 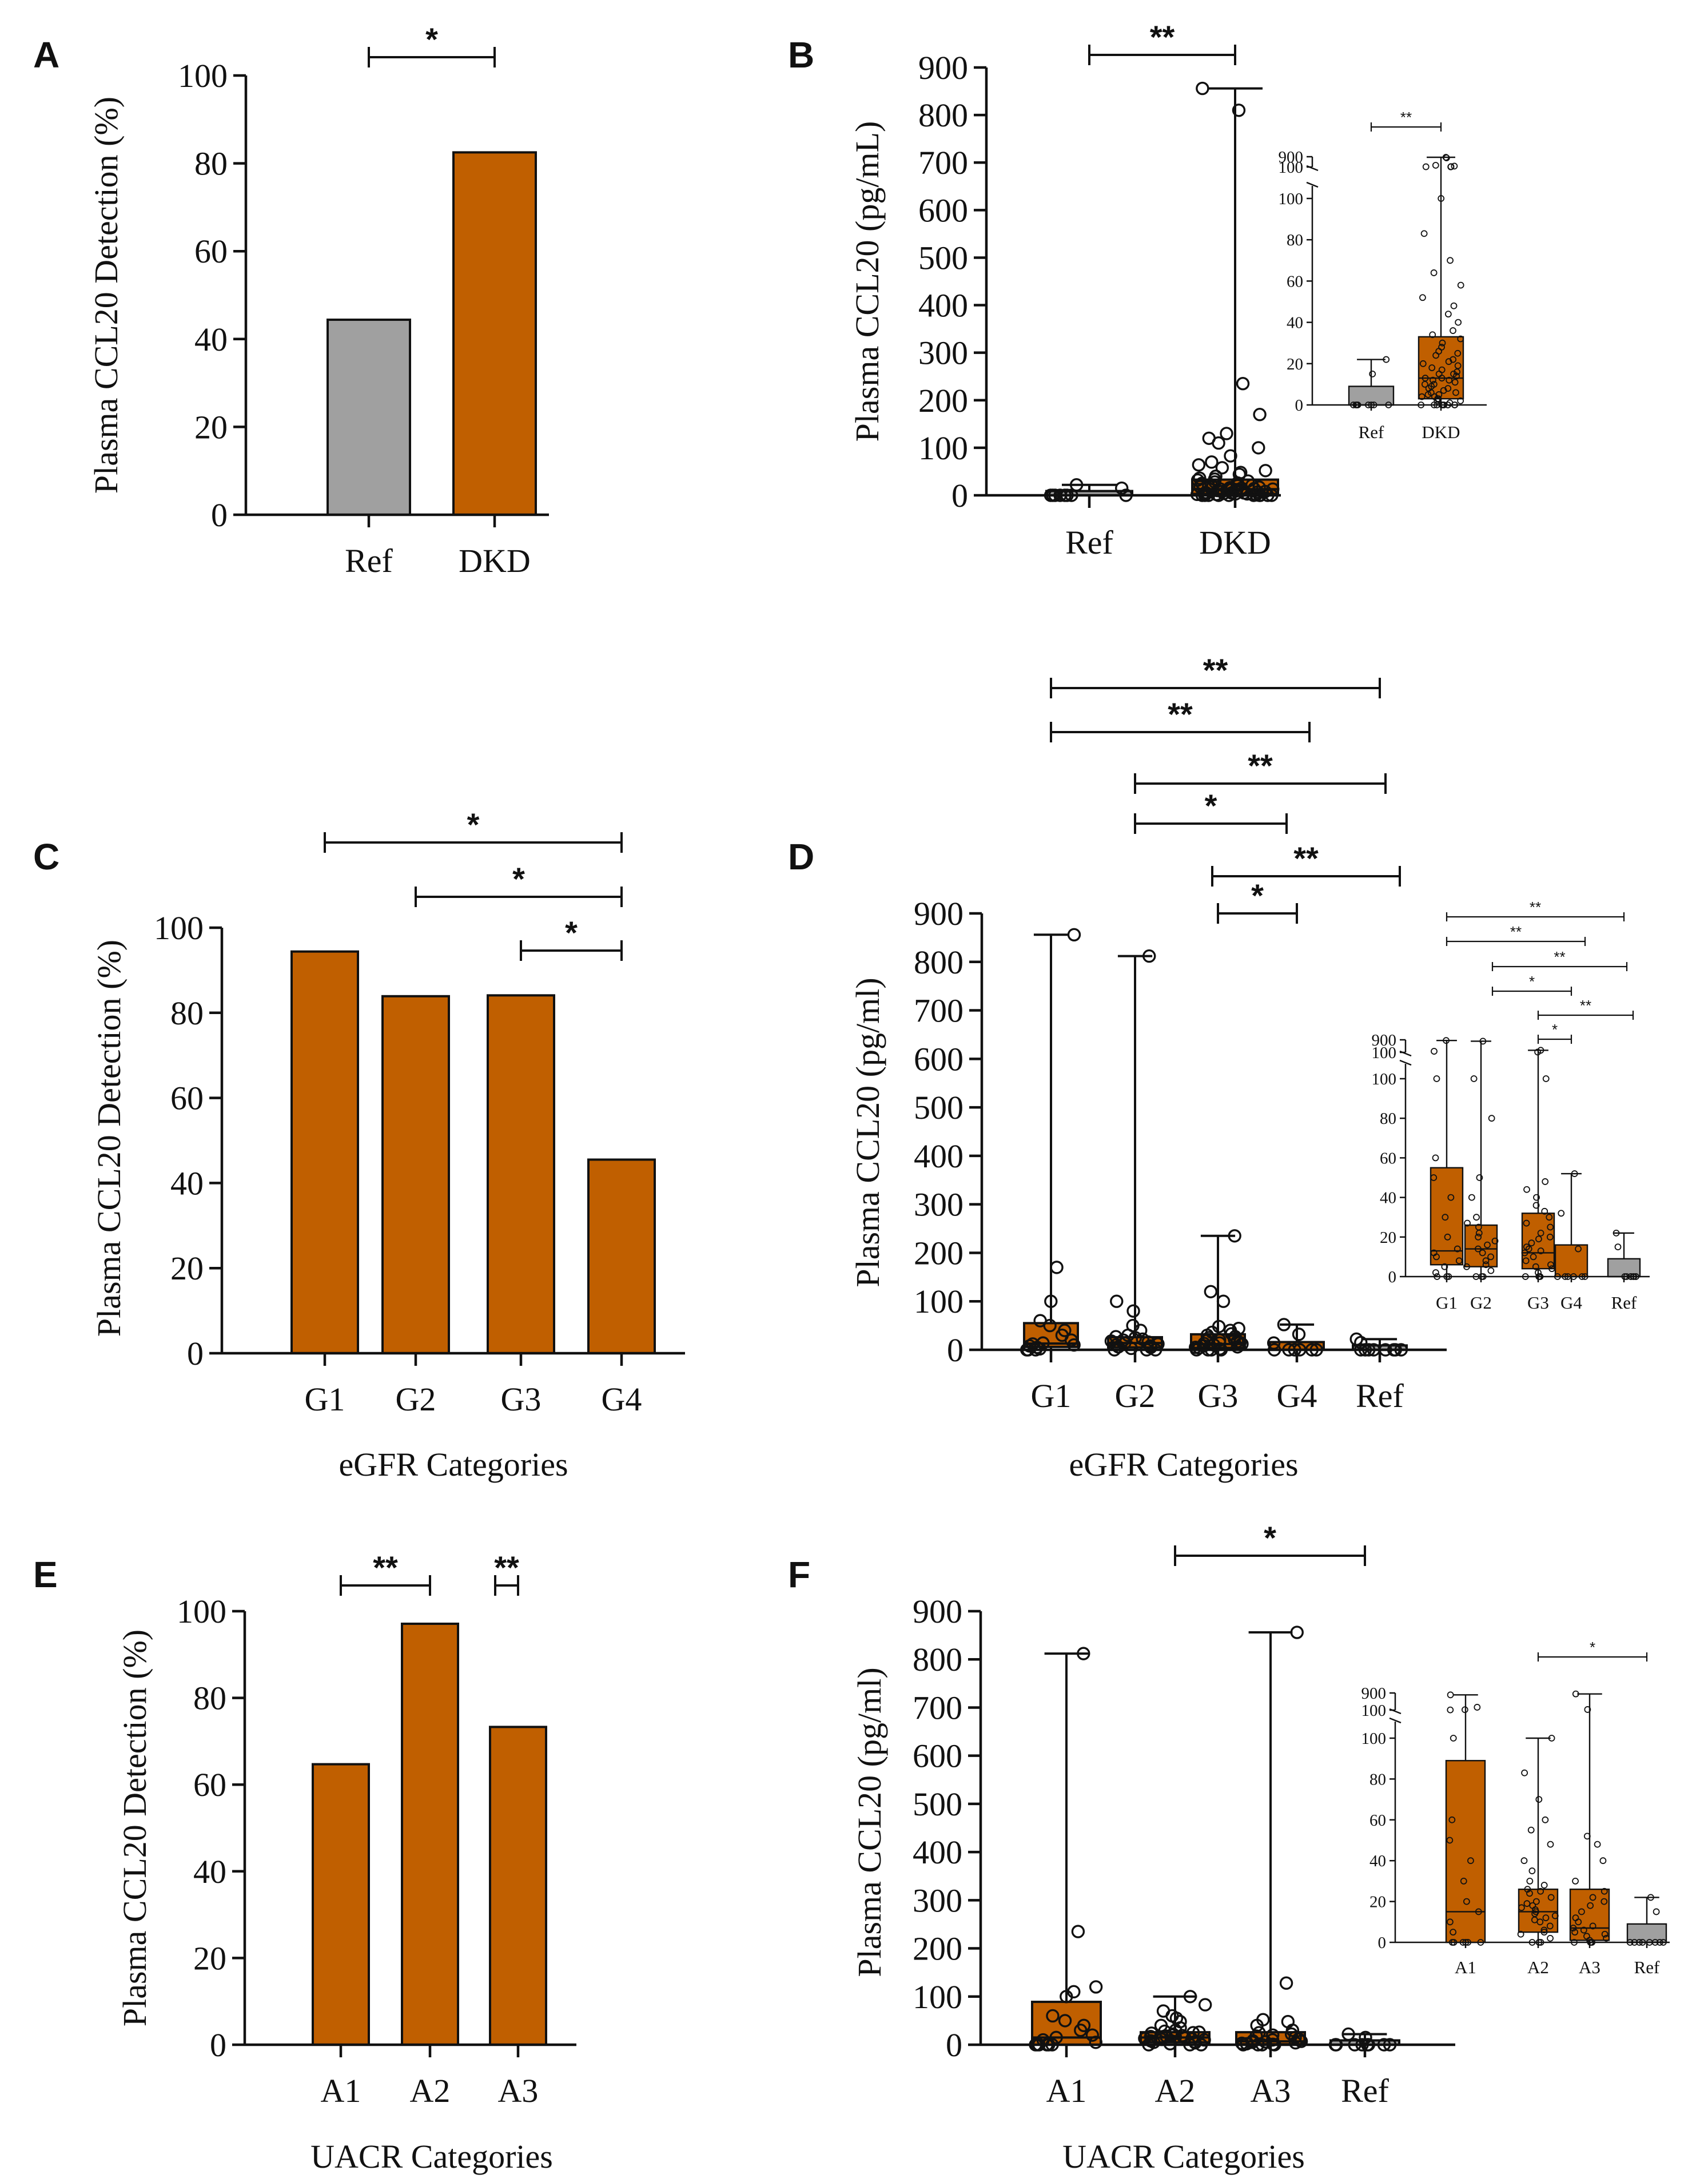 I want to click on bar-A3, so click(x=518, y=1886).